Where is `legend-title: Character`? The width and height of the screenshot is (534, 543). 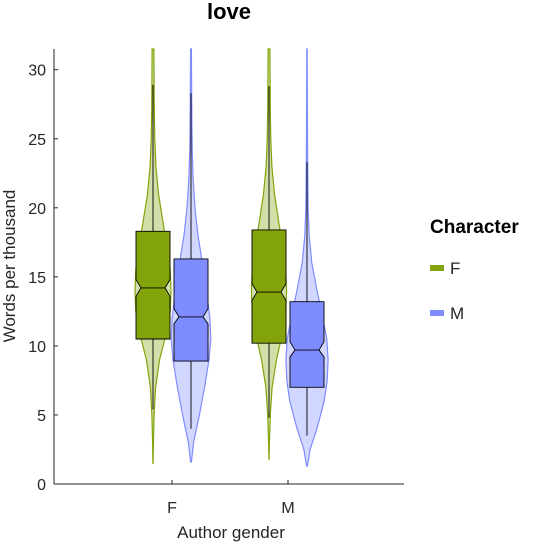 legend-title: Character is located at coordinates (474, 227).